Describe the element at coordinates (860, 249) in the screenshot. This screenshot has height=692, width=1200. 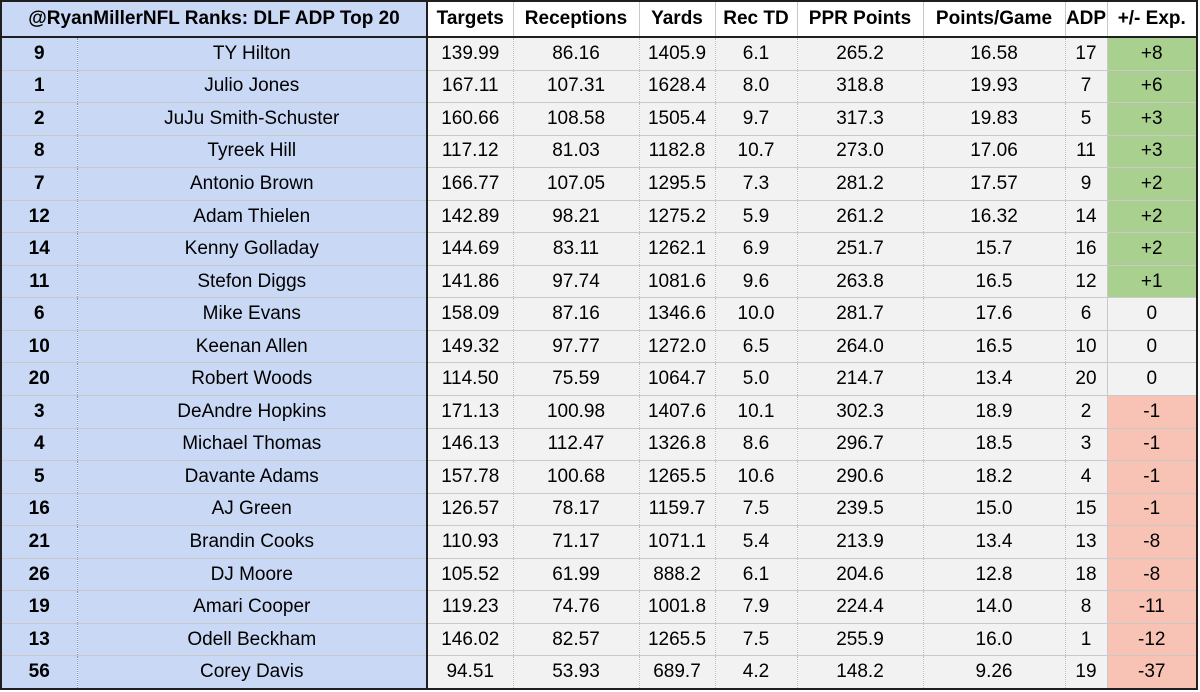
I see `ppr-points-cell: 251.7` at that location.